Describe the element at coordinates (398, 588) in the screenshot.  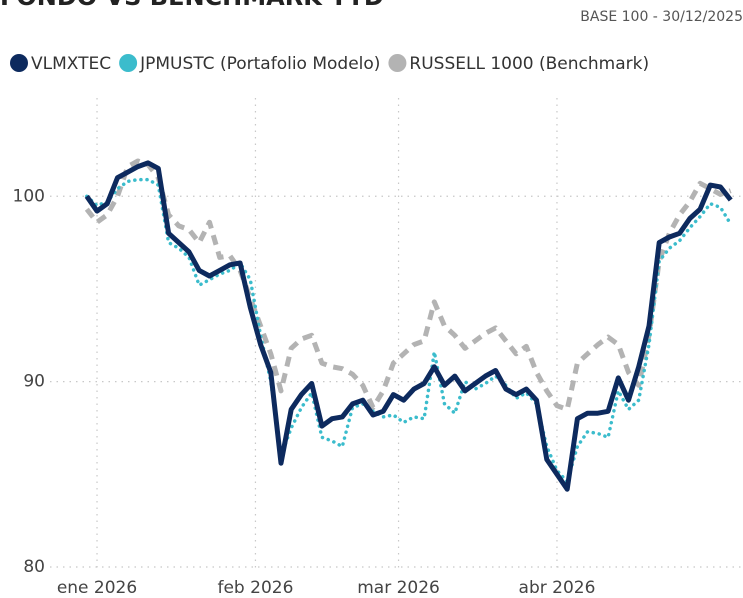
I see `x-tick-label: mar 2026` at that location.